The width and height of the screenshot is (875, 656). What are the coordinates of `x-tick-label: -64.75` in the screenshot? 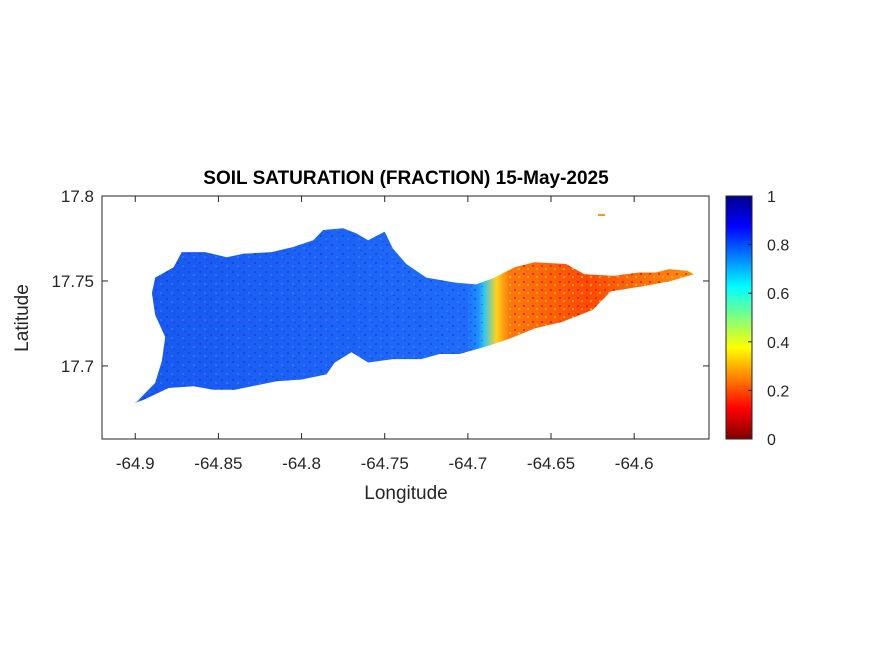 It's located at (385, 463).